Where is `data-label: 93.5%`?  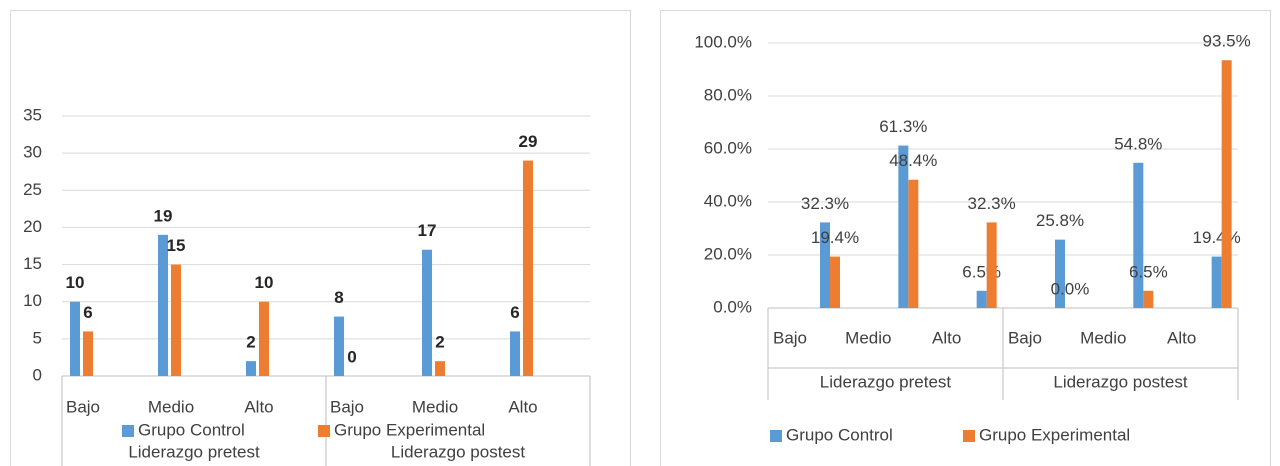 data-label: 93.5% is located at coordinates (1227, 41).